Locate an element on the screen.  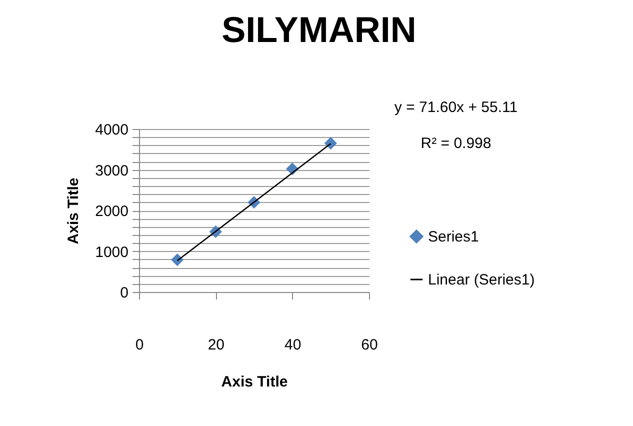
y-tick-label: 3000 is located at coordinates (111, 171).